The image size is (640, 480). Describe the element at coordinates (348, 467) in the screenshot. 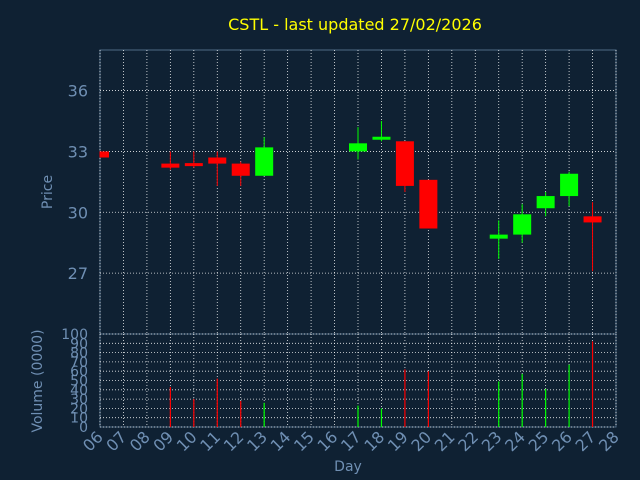

I see `x-axis-label: Day` at that location.